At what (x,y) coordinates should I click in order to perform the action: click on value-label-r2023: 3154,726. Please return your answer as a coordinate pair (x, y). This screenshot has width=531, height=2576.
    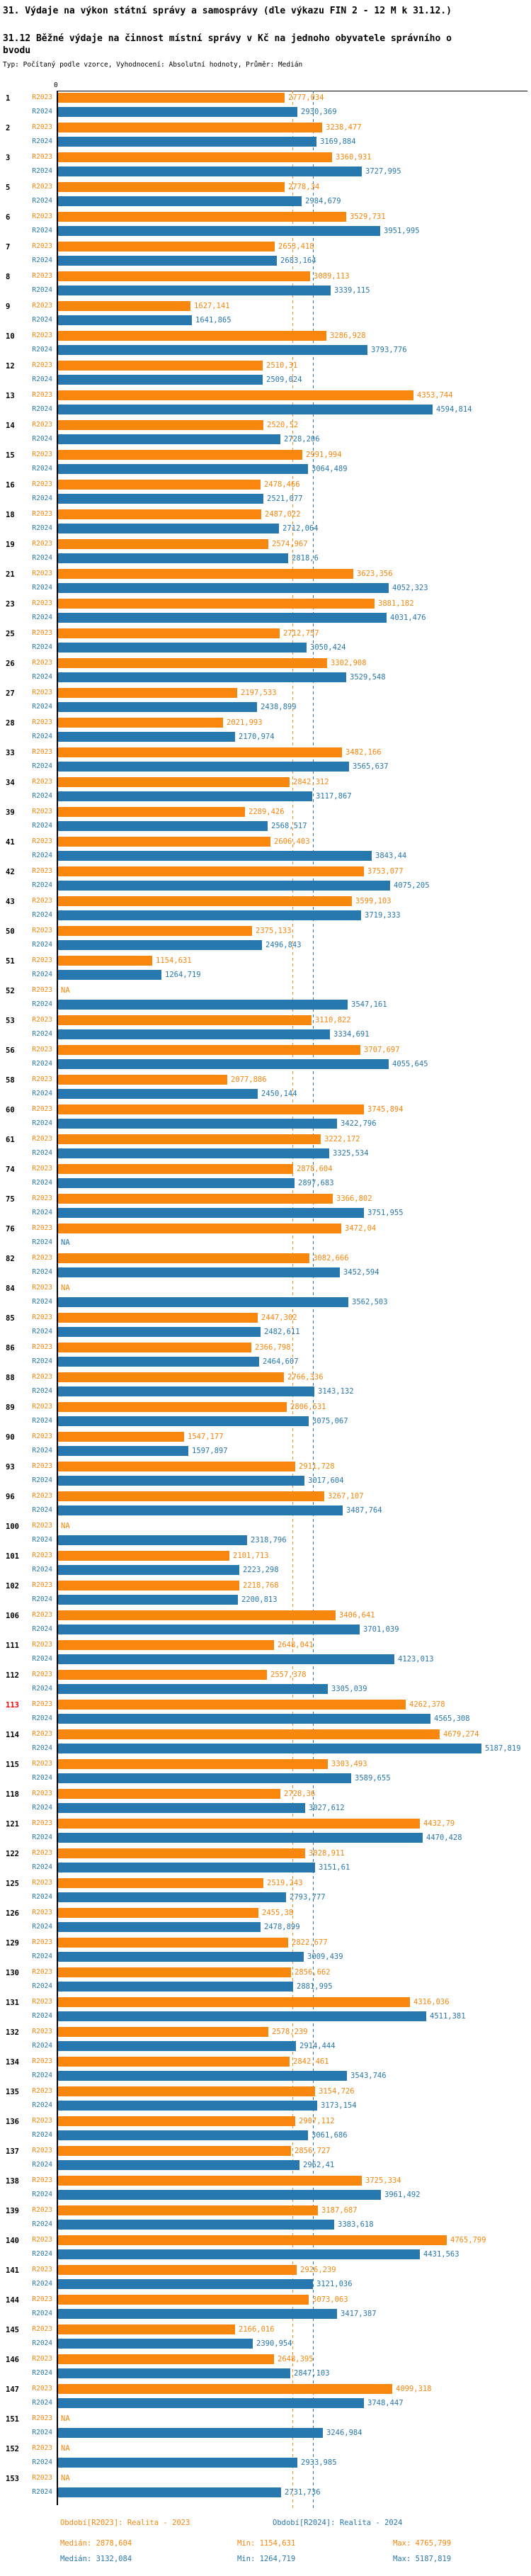
    Looking at the image, I should click on (337, 2091).